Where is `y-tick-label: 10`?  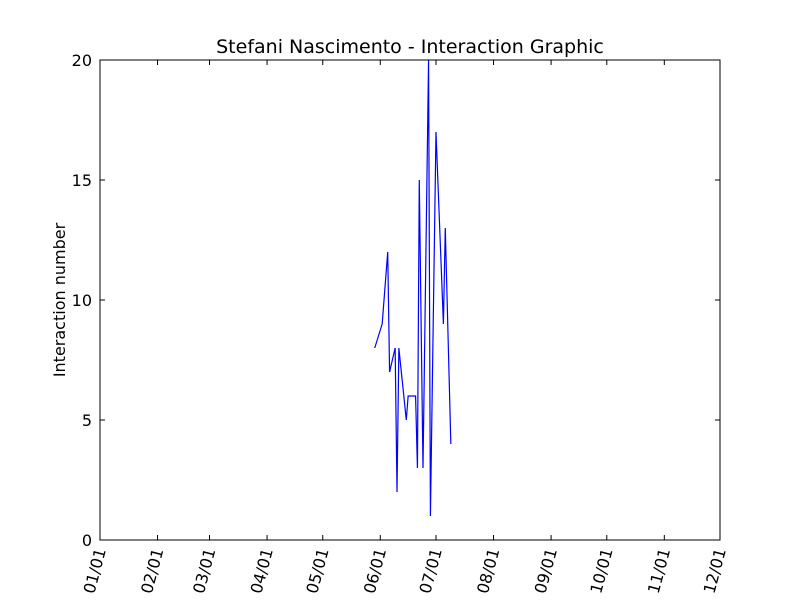 y-tick-label: 10 is located at coordinates (82, 300).